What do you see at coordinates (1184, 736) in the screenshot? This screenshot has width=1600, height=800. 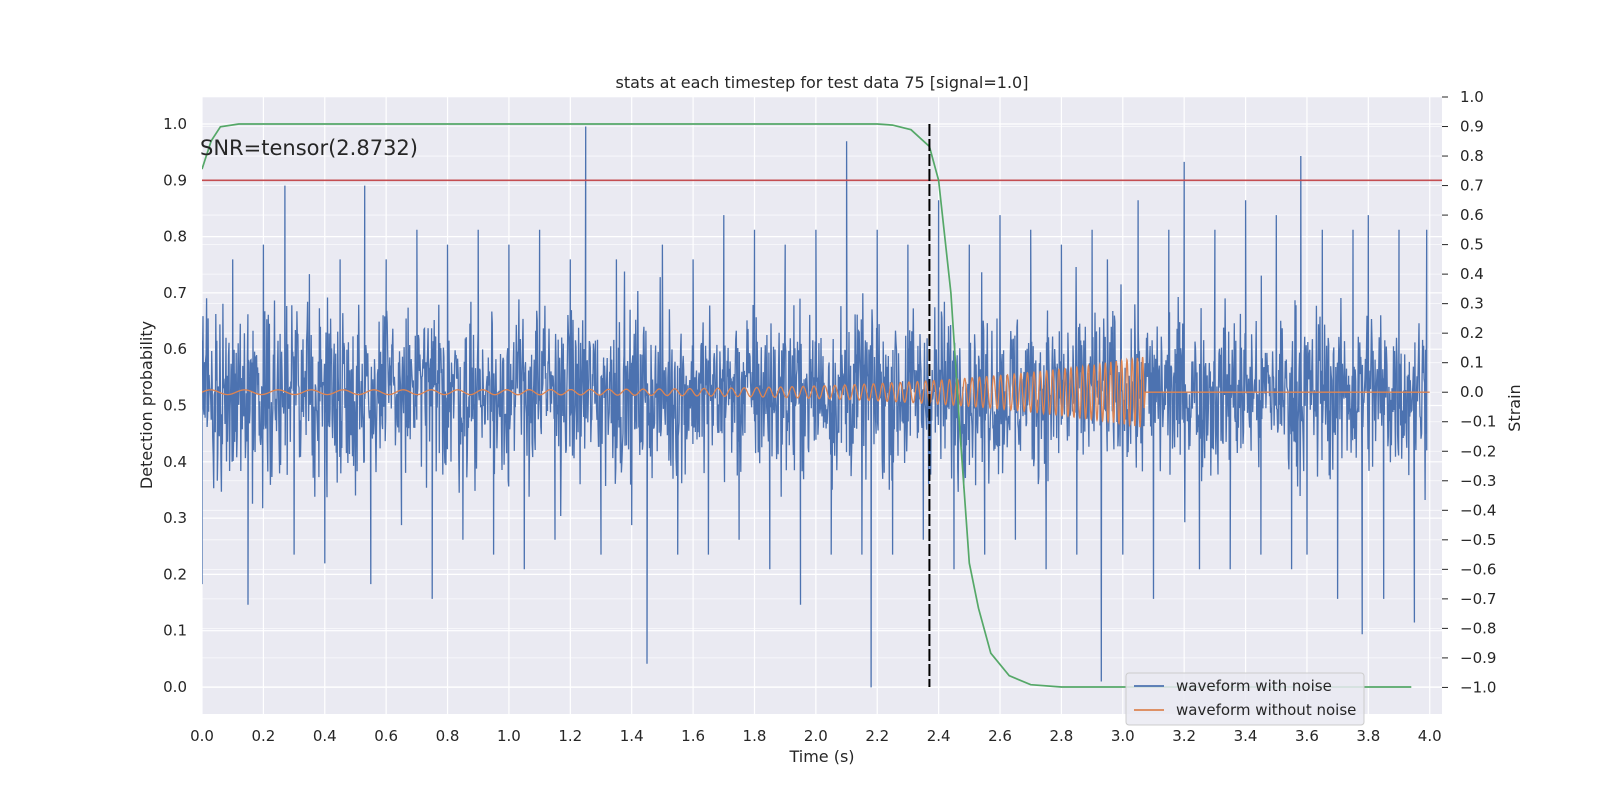 I see `x-tick-label: 3.2` at bounding box center [1184, 736].